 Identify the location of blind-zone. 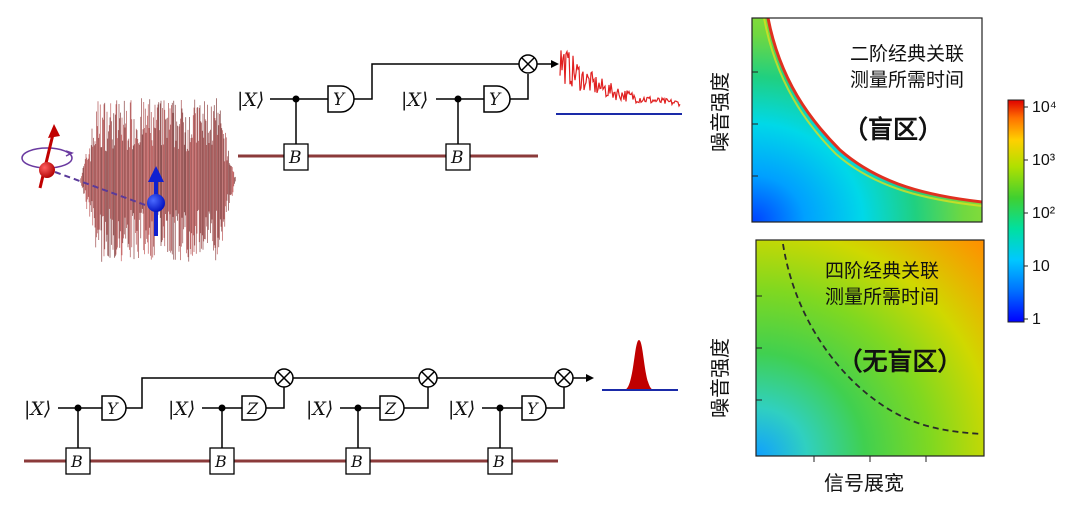
(875, 110).